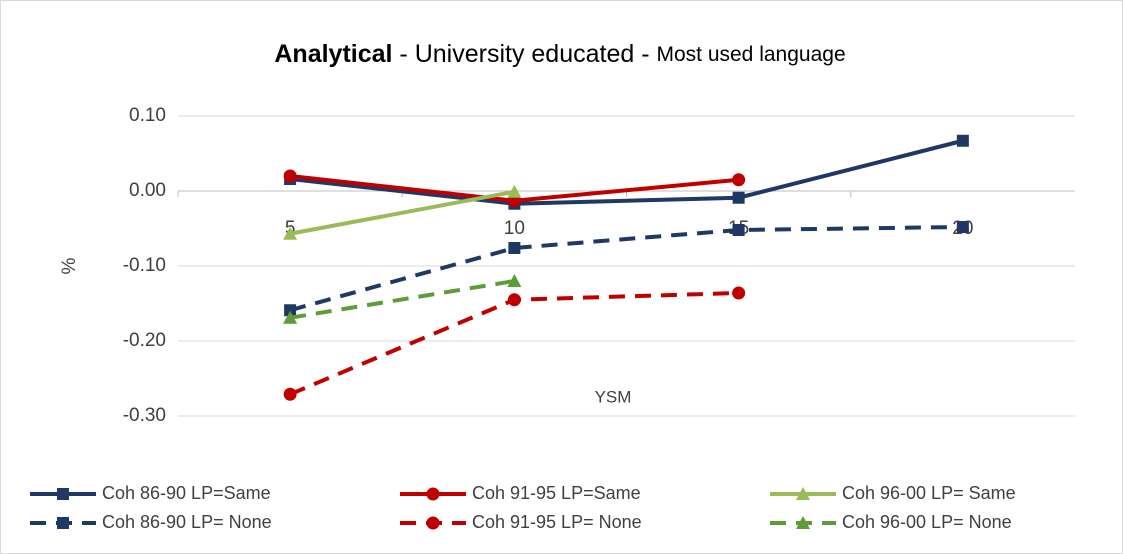  Describe the element at coordinates (333, 54) in the screenshot. I see `title-bold: Analytical` at that location.